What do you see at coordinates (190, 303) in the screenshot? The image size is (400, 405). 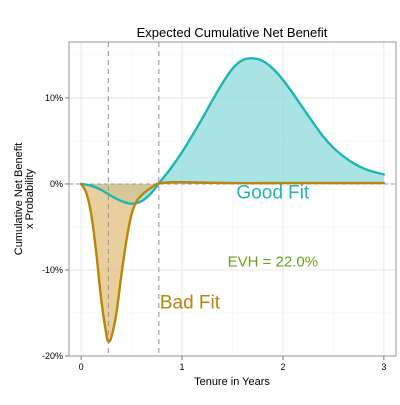 I see `annotation-bad-fit: Bad Fit` at bounding box center [190, 303].